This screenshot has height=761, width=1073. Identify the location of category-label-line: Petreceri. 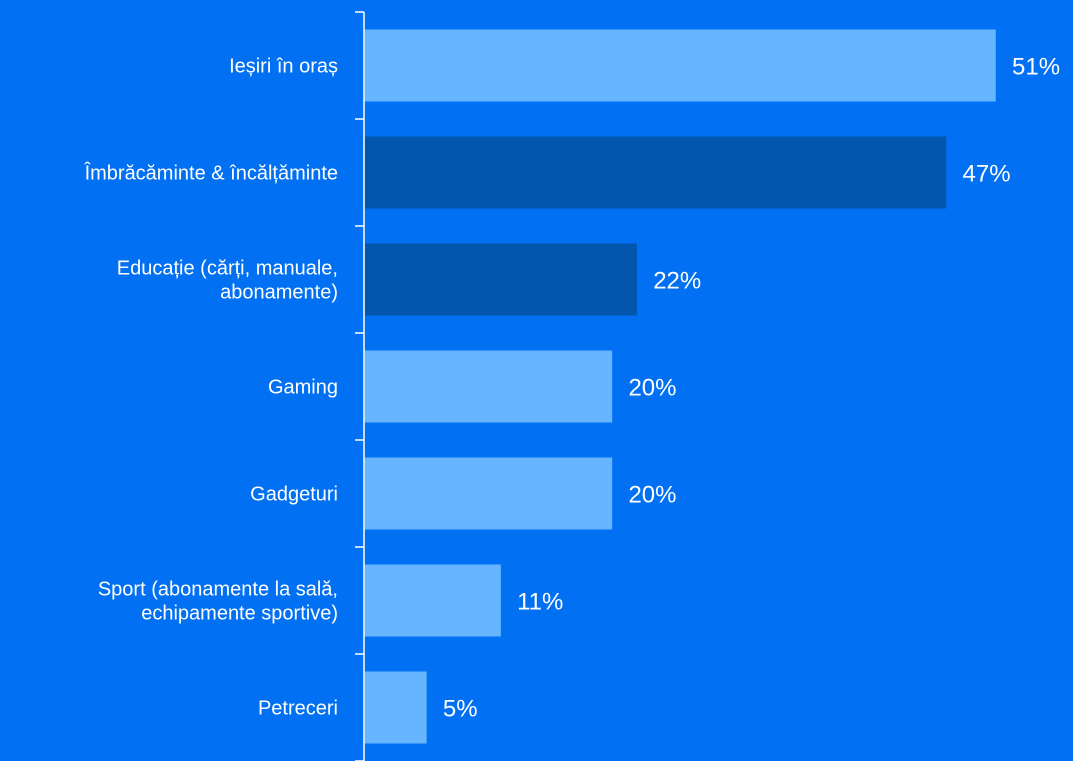
(298, 709).